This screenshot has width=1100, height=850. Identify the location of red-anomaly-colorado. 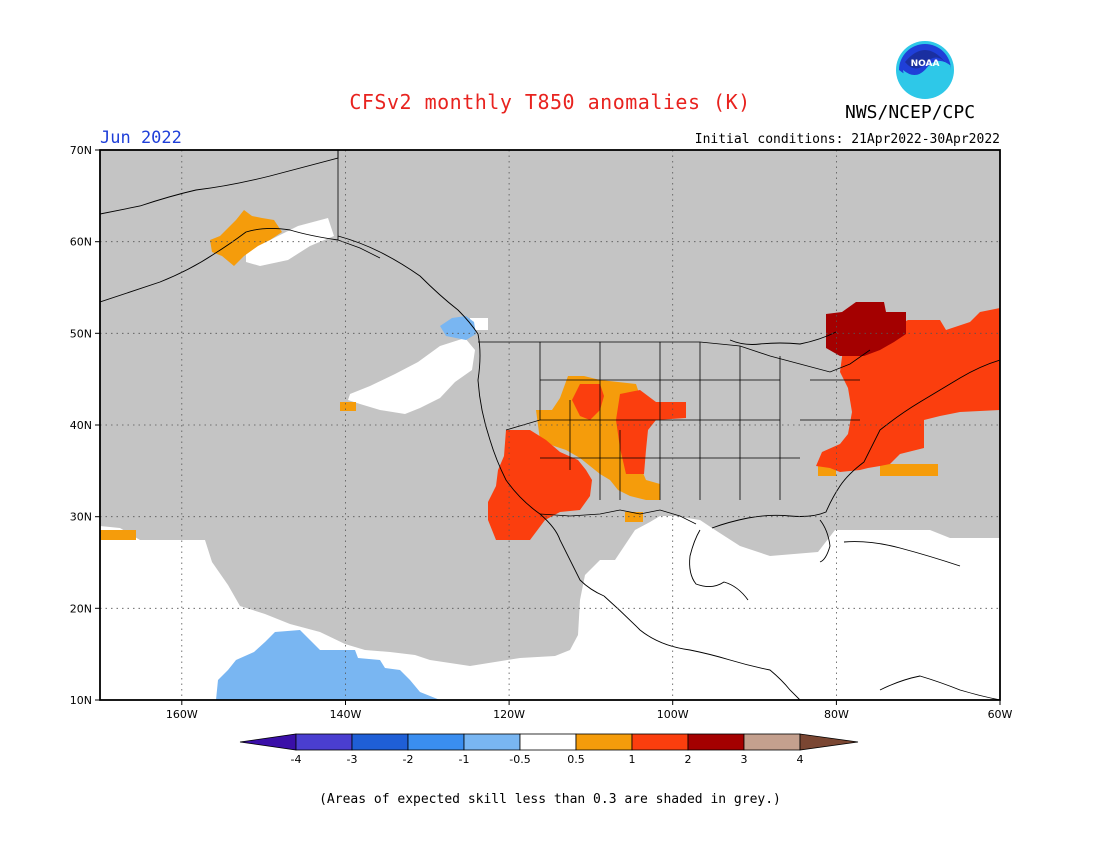
(651, 432).